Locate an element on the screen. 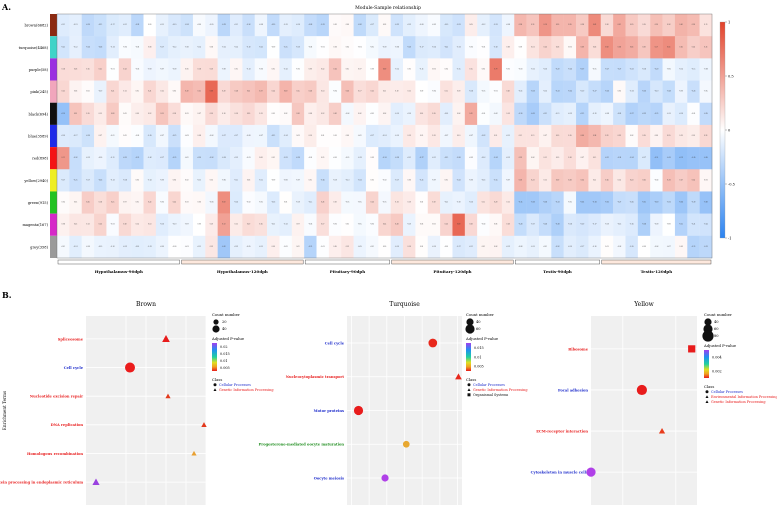 The image size is (777, 511). cell-value: -0.08 is located at coordinates (249, 136).